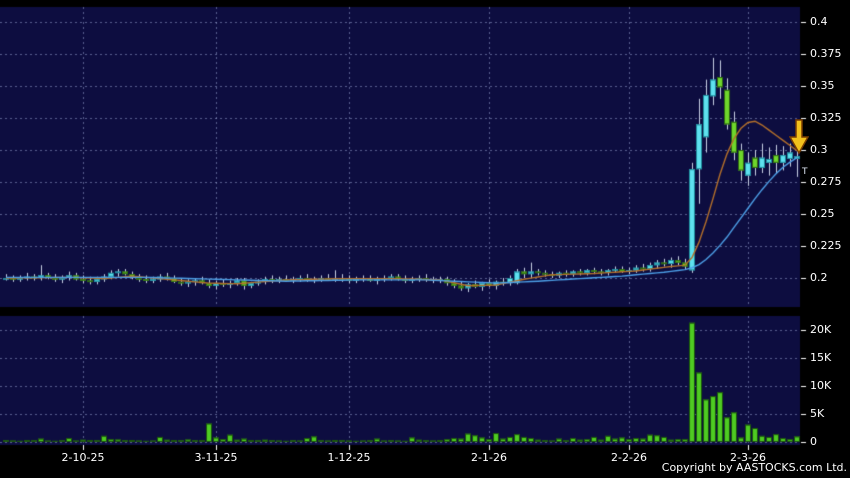  What do you see at coordinates (83, 457) in the screenshot?
I see `date-axis-label: 2-10-25` at bounding box center [83, 457].